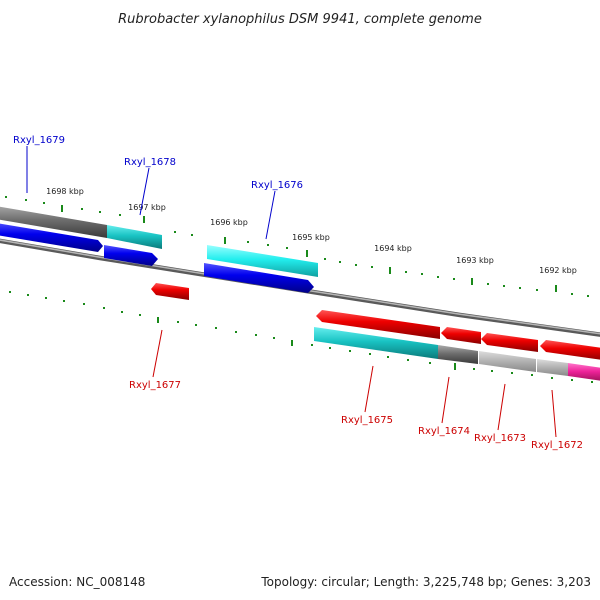  Describe the element at coordinates (39, 140) in the screenshot. I see `gene-label: Rxyl_1679` at that location.